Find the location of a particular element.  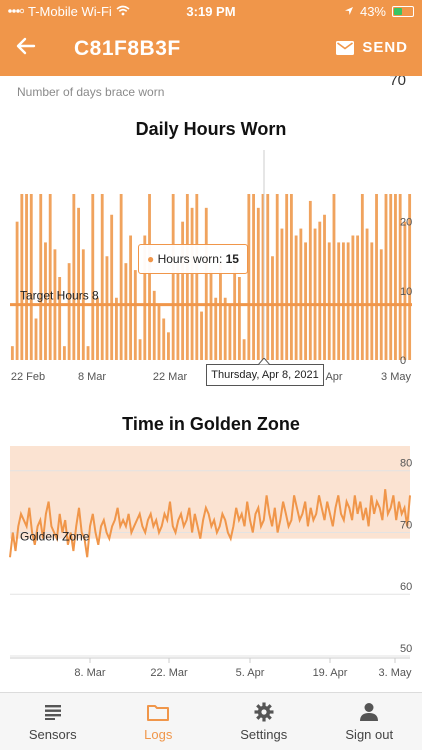

tab-settings: Settings is located at coordinates (264, 721).